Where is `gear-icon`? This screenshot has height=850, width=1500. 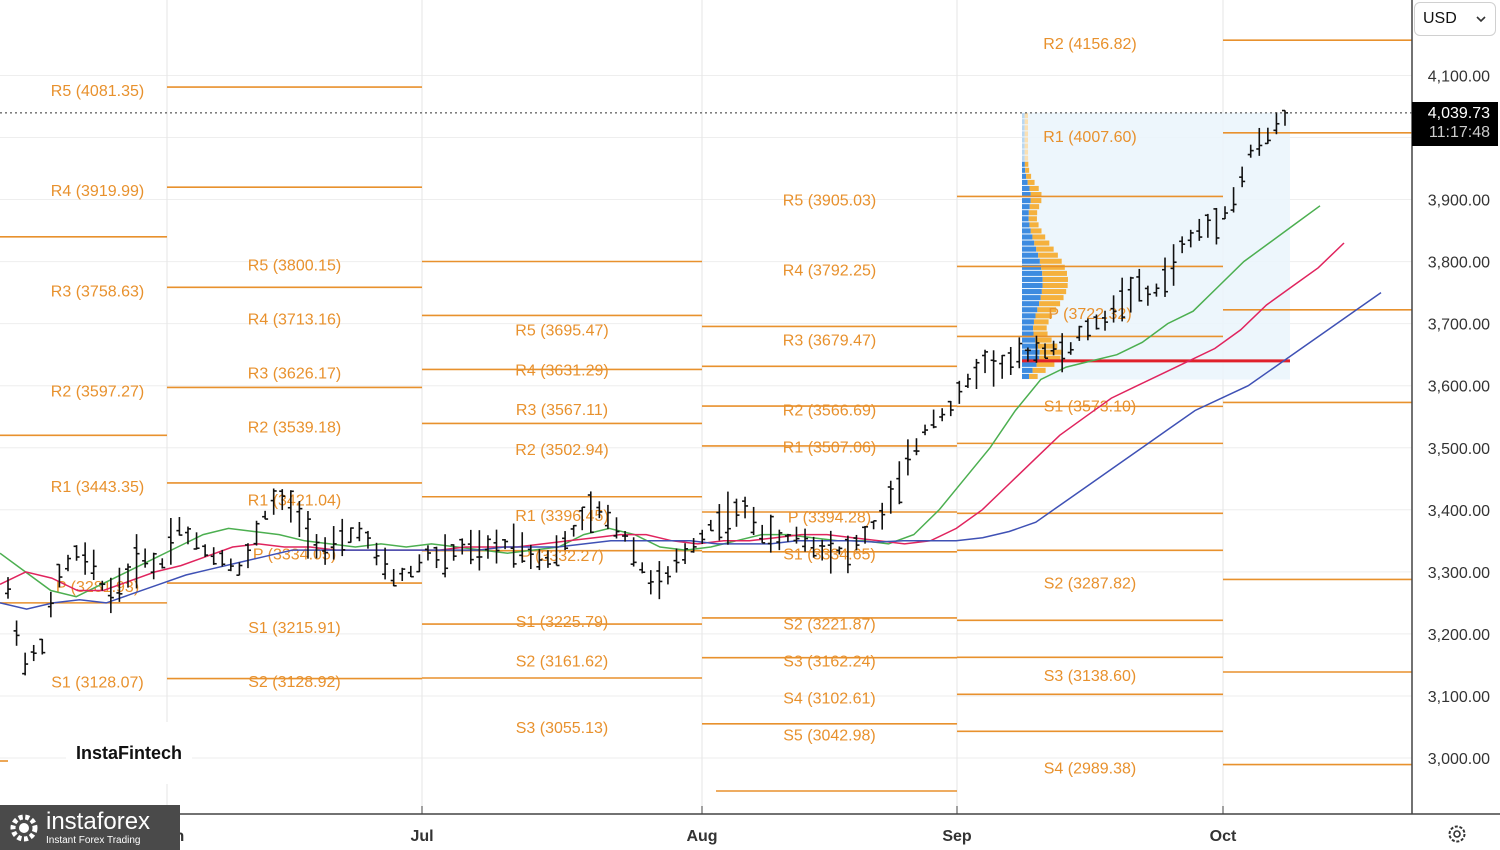 gear-icon is located at coordinates (1457, 834).